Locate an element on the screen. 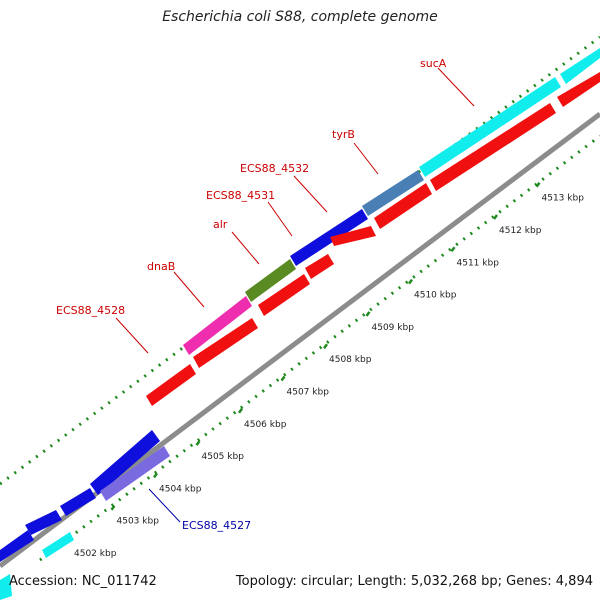 Image resolution: width=600 pixels, height=600 pixels. leader-ecs4532 is located at coordinates (310, 194).